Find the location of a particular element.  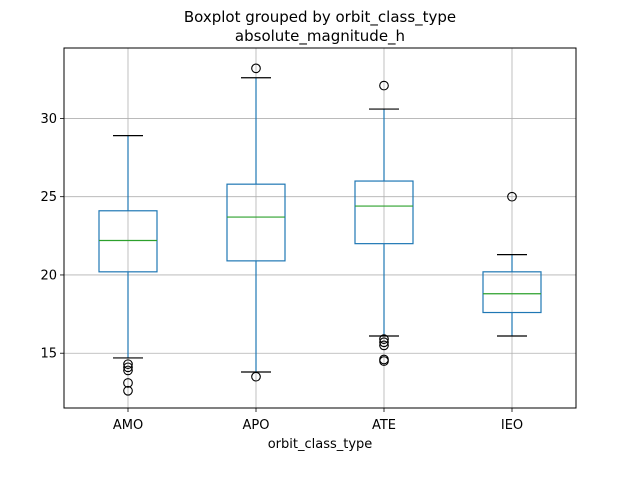

x-tick-label: IEO is located at coordinates (512, 425).